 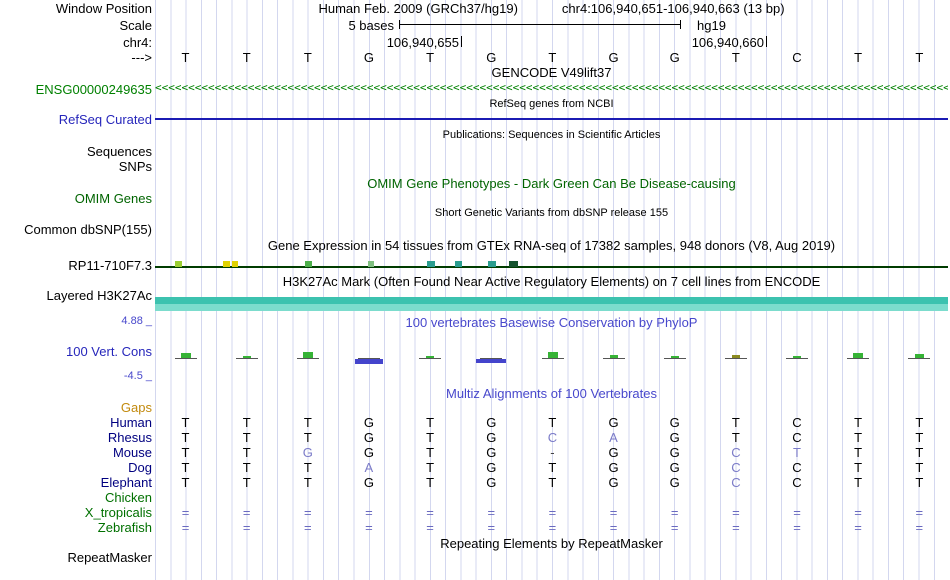 What do you see at coordinates (551, 543) in the screenshot?
I see `repeatmasker-track-title: Repeating Elements by RepeatMasker` at bounding box center [551, 543].